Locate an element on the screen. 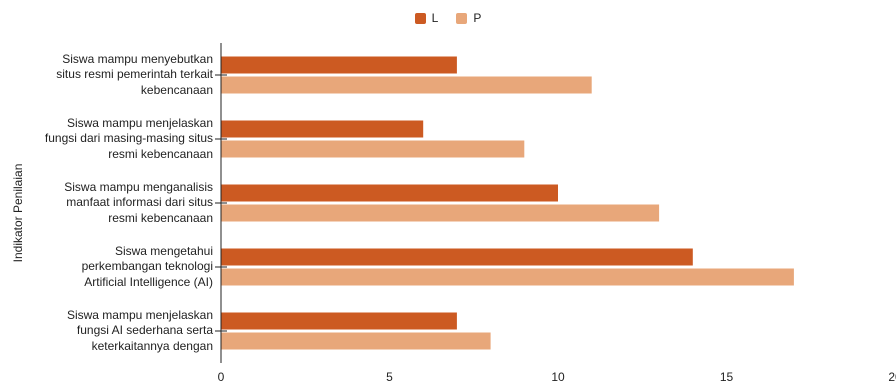 The height and width of the screenshot is (385, 896). legend-item-p: P is located at coordinates (468, 18).